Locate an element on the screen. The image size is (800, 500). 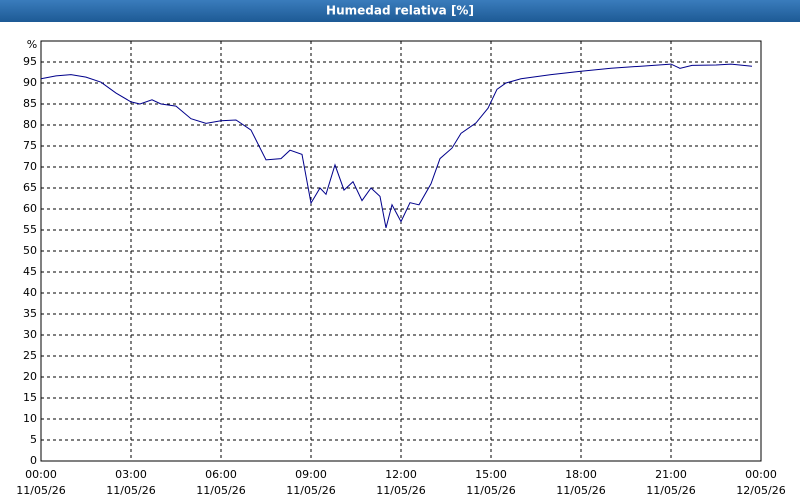
chart-title: Humedad relativa [%] is located at coordinates (400, 11).